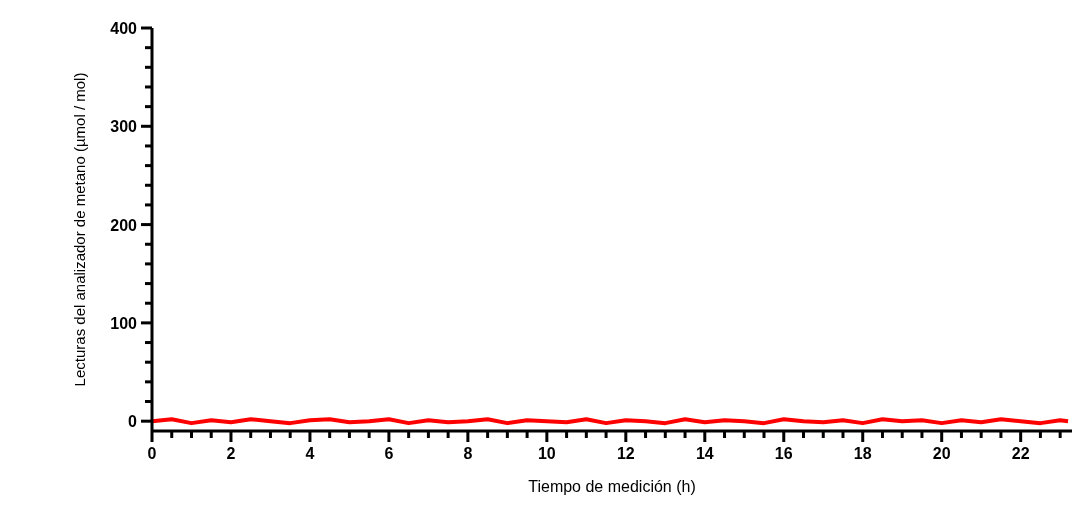 The width and height of the screenshot is (1077, 510). What do you see at coordinates (546, 453) in the screenshot?
I see `x-tick-label: 10` at bounding box center [546, 453].